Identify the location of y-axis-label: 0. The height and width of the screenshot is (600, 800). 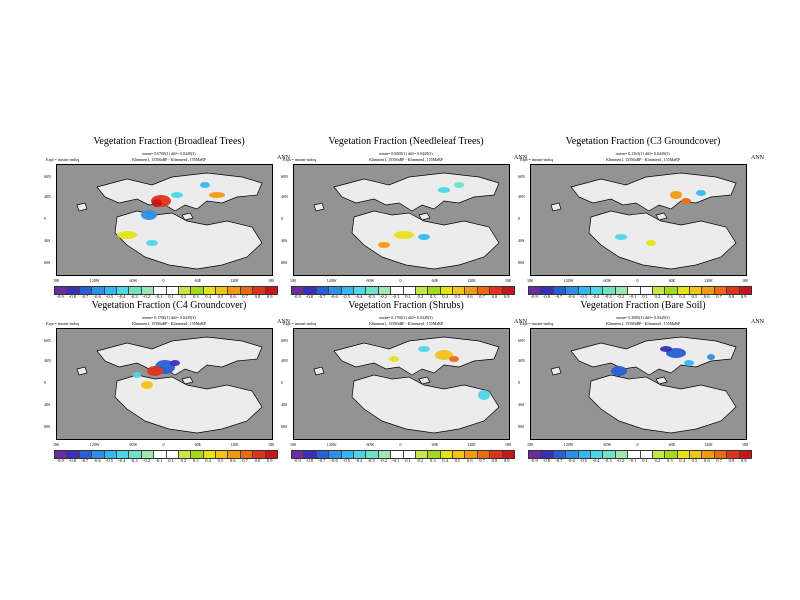
(282, 382).